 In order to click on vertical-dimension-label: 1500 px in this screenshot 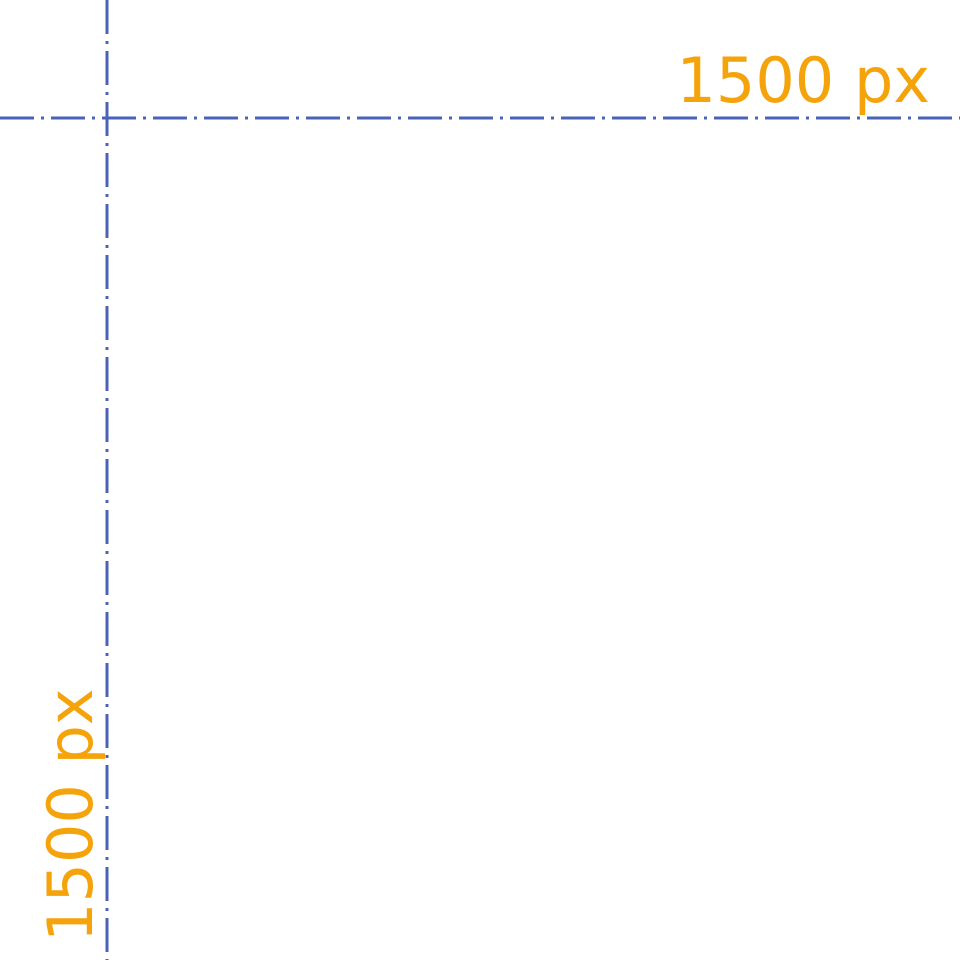, I will do `click(70, 815)`.